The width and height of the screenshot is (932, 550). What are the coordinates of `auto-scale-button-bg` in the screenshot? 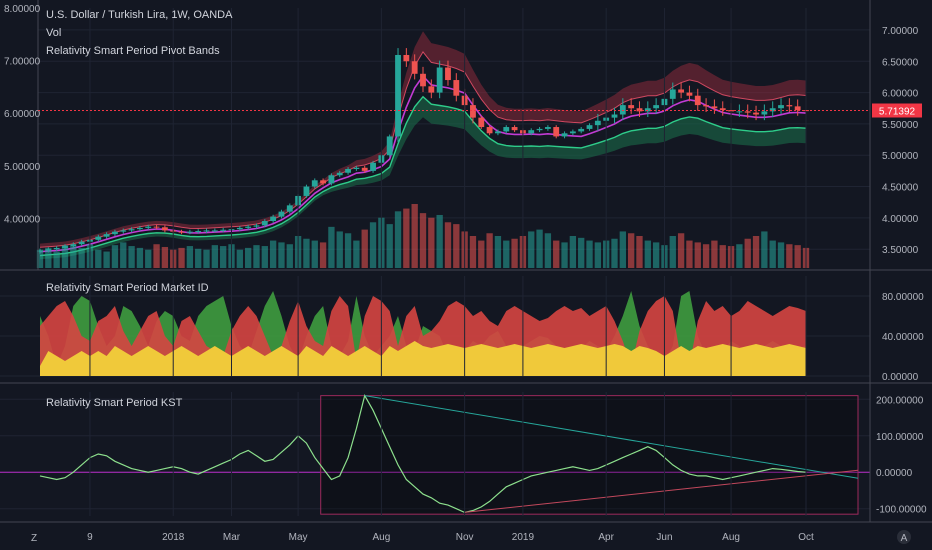 It's located at (904, 537).